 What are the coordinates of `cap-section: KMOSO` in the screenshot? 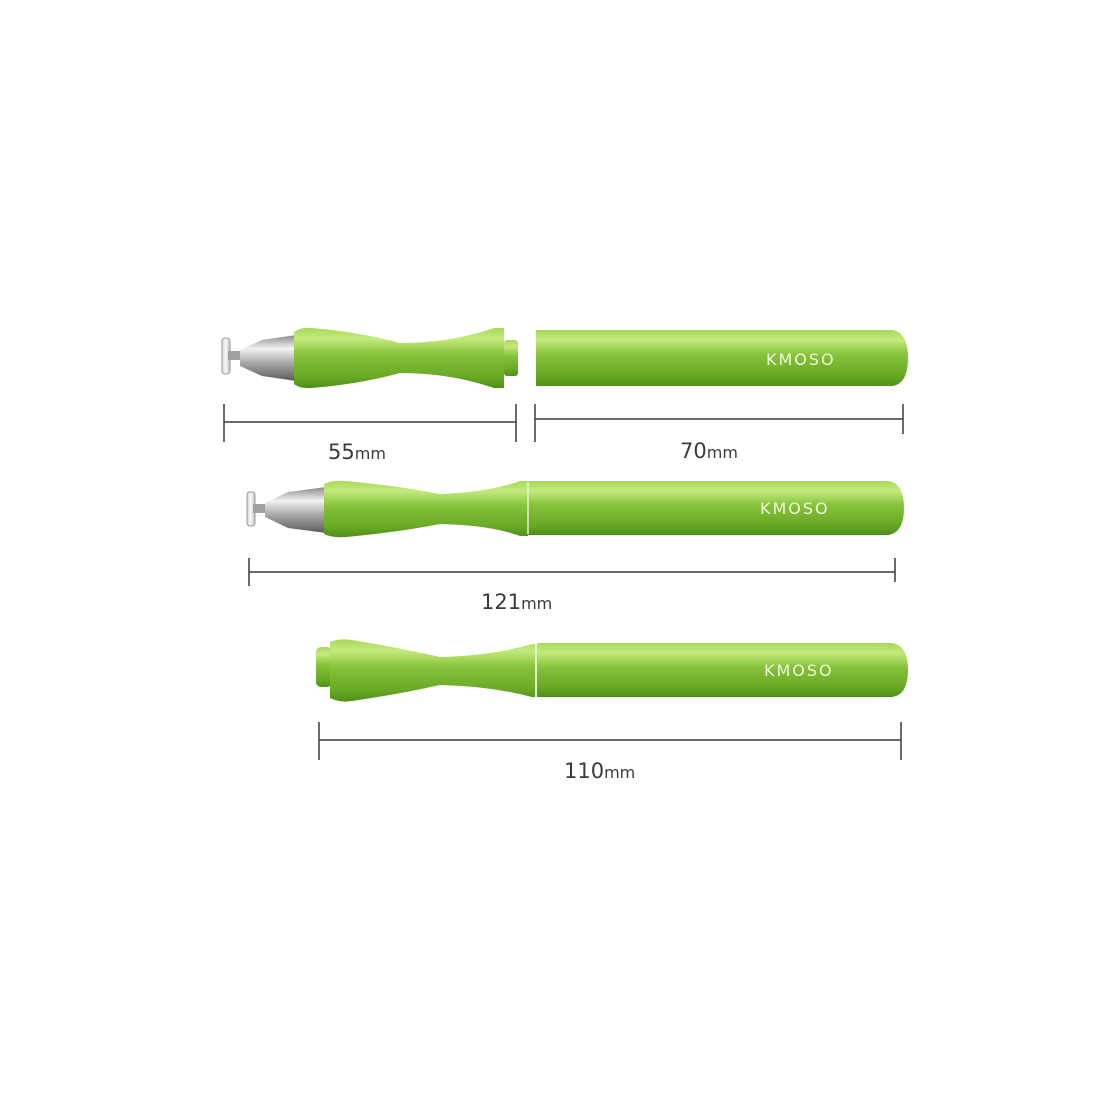 It's located at (722, 358).